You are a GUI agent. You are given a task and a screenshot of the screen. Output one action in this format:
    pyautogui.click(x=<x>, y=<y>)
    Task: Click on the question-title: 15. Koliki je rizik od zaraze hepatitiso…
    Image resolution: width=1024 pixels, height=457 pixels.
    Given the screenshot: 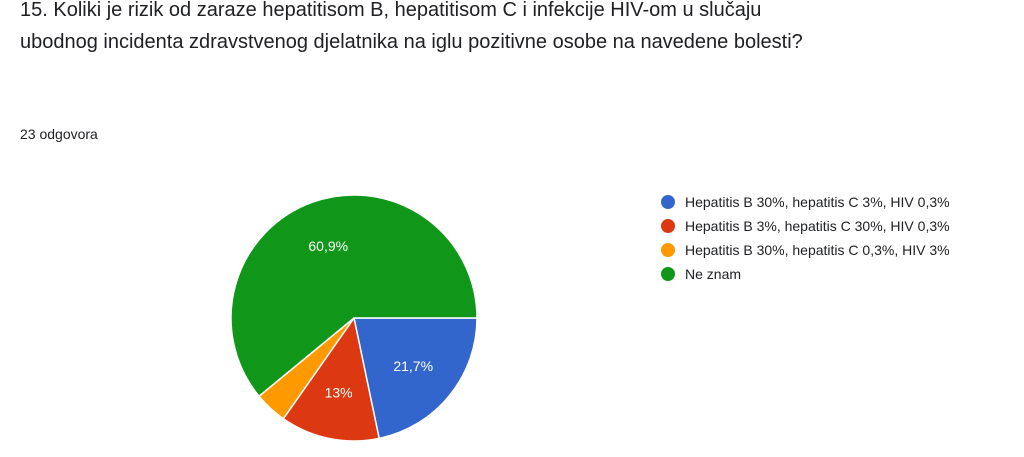 What is the action you would take?
    pyautogui.click(x=411, y=26)
    